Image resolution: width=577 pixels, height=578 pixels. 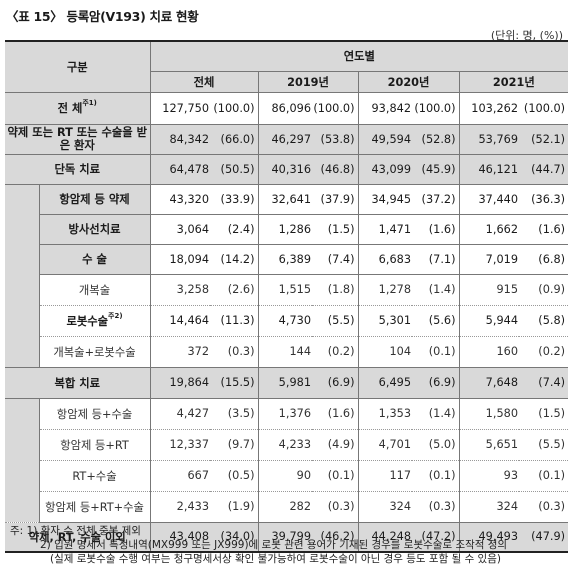 I want to click on cell-value: 44,248, so click(x=391, y=537).